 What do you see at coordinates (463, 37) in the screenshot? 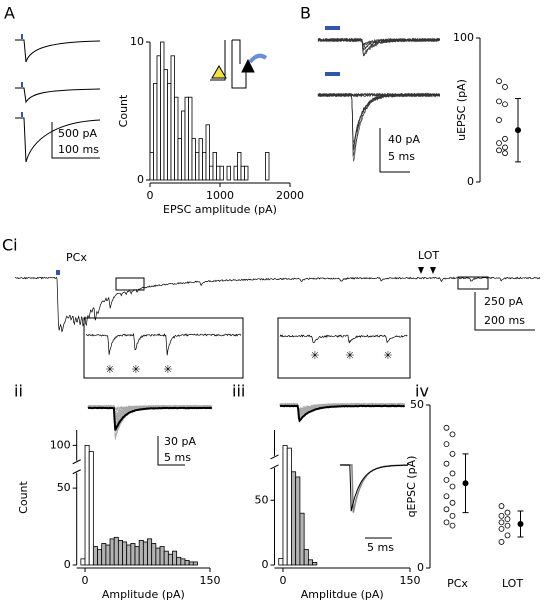
I see `y-tick-label: 100` at bounding box center [463, 37].